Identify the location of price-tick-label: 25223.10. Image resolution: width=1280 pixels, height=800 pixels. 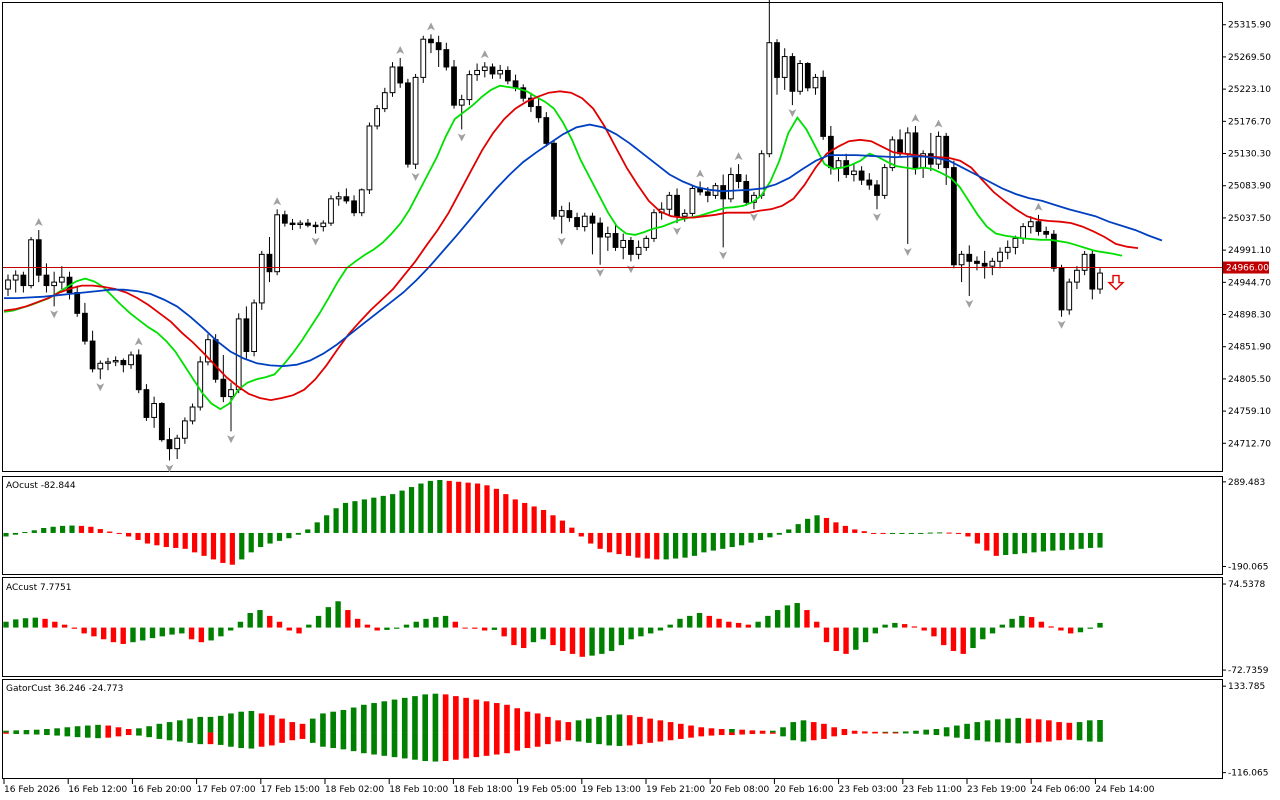
(1249, 90).